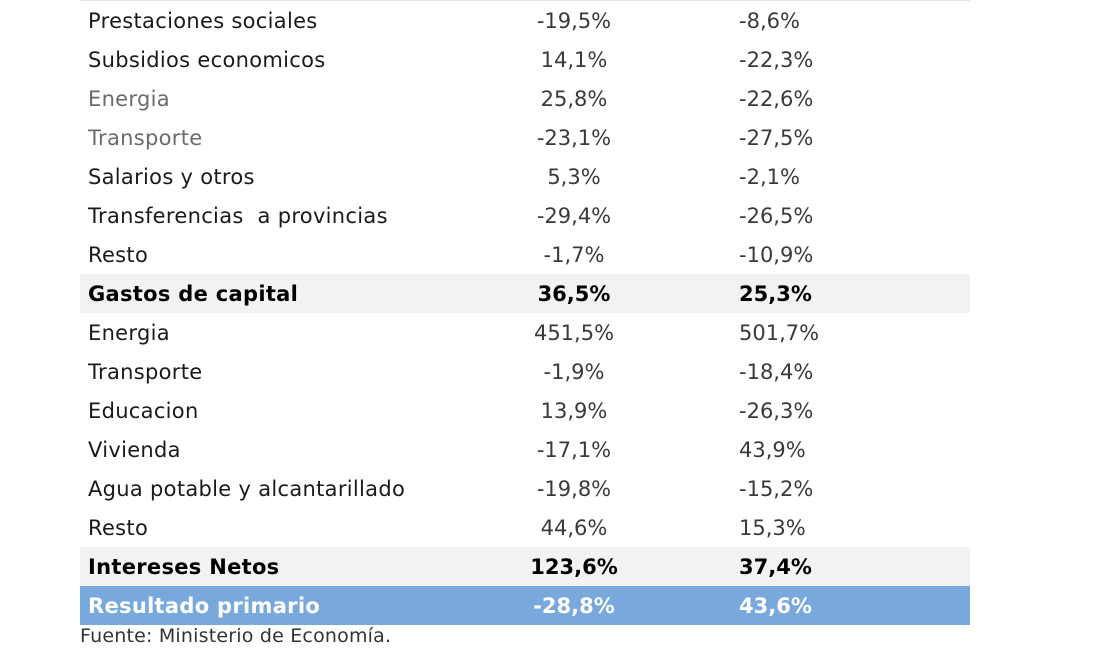 This screenshot has width=1099, height=659. Describe the element at coordinates (574, 605) in the screenshot. I see `total-value-col1: -28,8%` at that location.